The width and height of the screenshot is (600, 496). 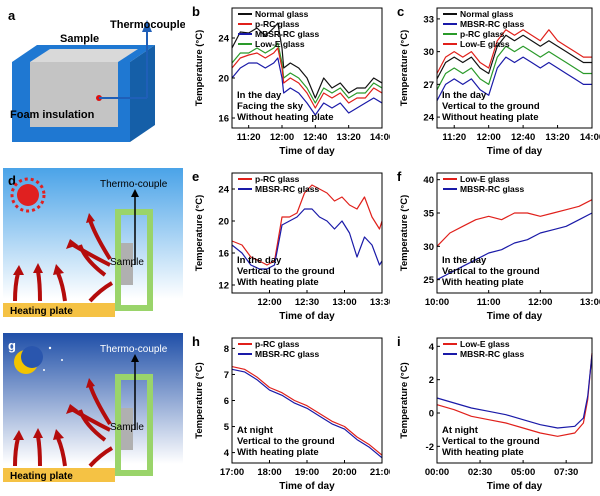 What do you see at coordinates (487, 14) in the screenshot?
I see `legend-label: Normal glass` at bounding box center [487, 14].